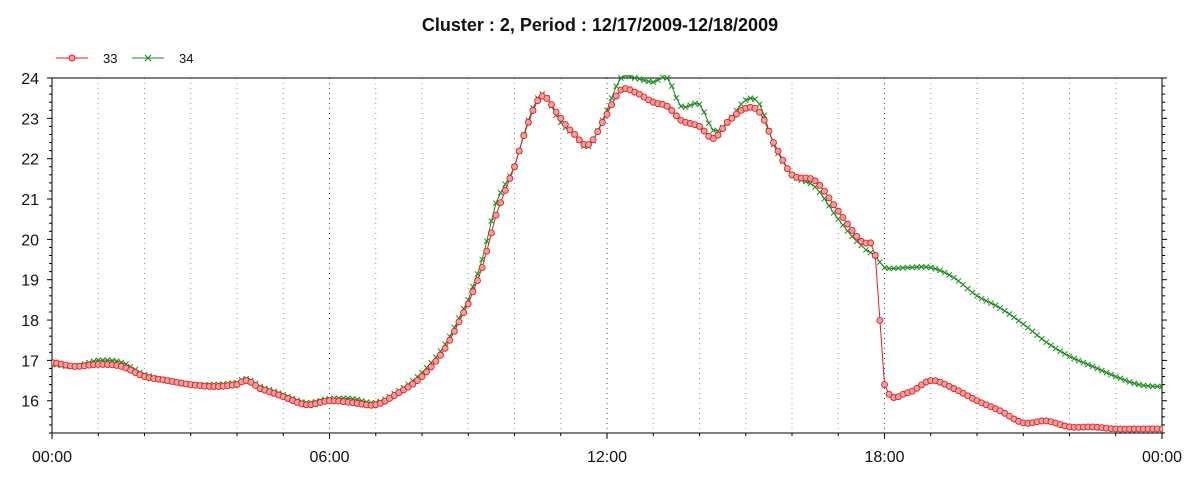 The image size is (1200, 480). I want to click on legend-label-33: 33, so click(110, 58).